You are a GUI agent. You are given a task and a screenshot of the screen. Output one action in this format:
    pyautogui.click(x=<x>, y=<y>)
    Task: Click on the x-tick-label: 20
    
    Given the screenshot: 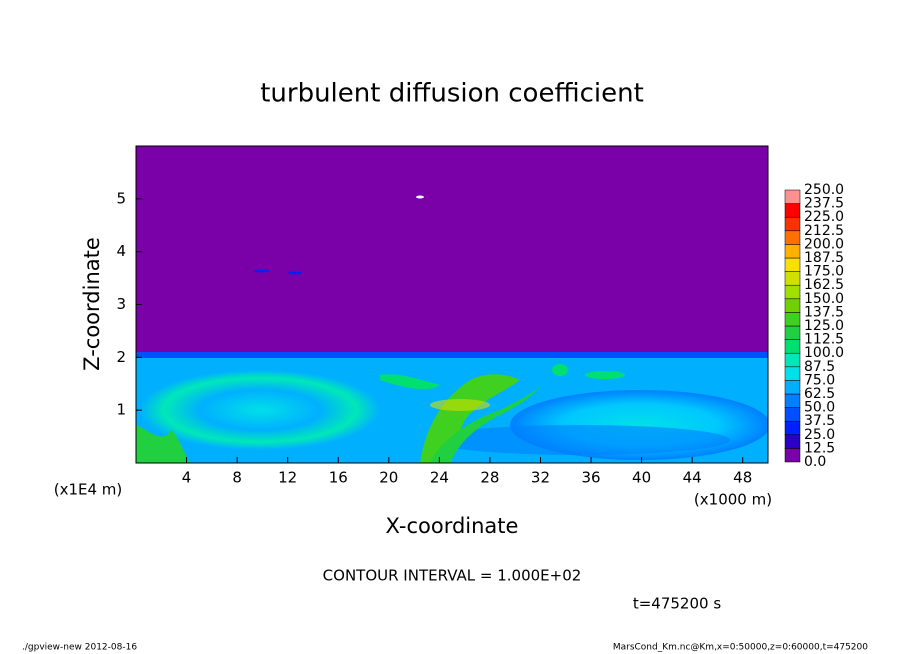 What is the action you would take?
    pyautogui.click(x=388, y=478)
    